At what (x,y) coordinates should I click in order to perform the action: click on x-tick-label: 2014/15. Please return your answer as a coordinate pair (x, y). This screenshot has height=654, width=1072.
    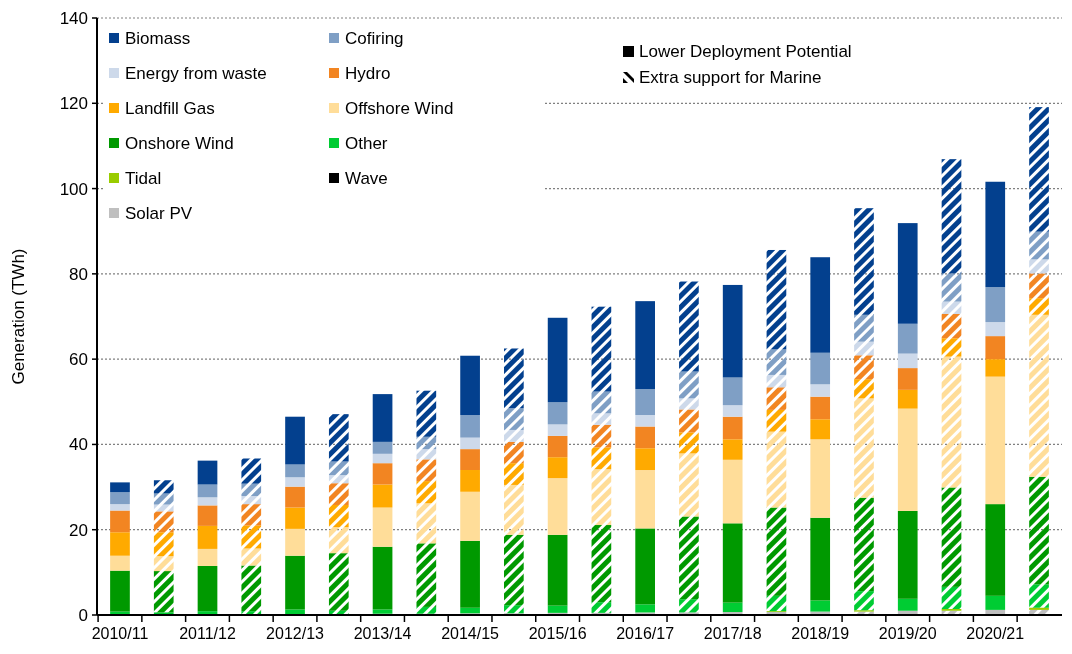
    Looking at the image, I should click on (470, 633).